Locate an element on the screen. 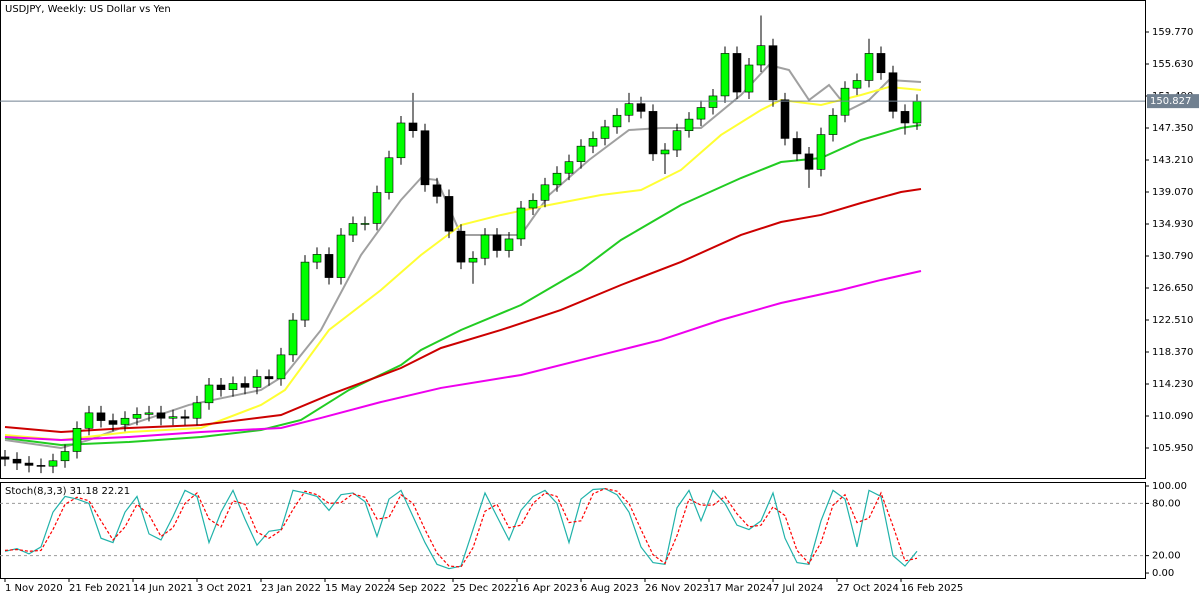 This screenshot has width=1200, height=600. y-tick-label: 139.070 is located at coordinates (1172, 192).